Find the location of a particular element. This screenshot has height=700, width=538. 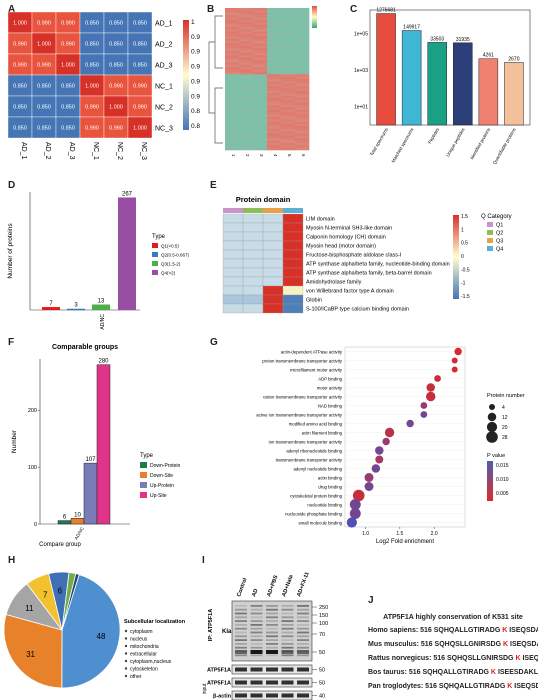

category-label: Identified proteins is located at coordinates (480, 143).